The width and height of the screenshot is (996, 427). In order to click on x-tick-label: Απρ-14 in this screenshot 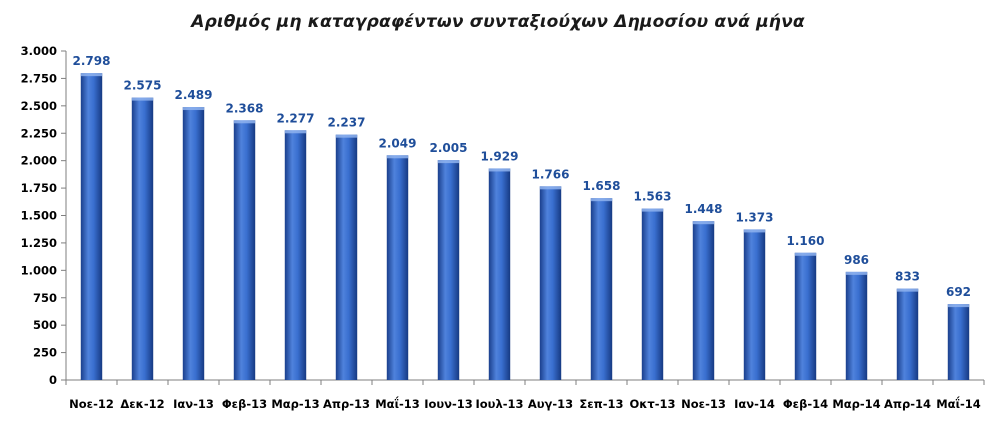, I will do `click(907, 404)`.